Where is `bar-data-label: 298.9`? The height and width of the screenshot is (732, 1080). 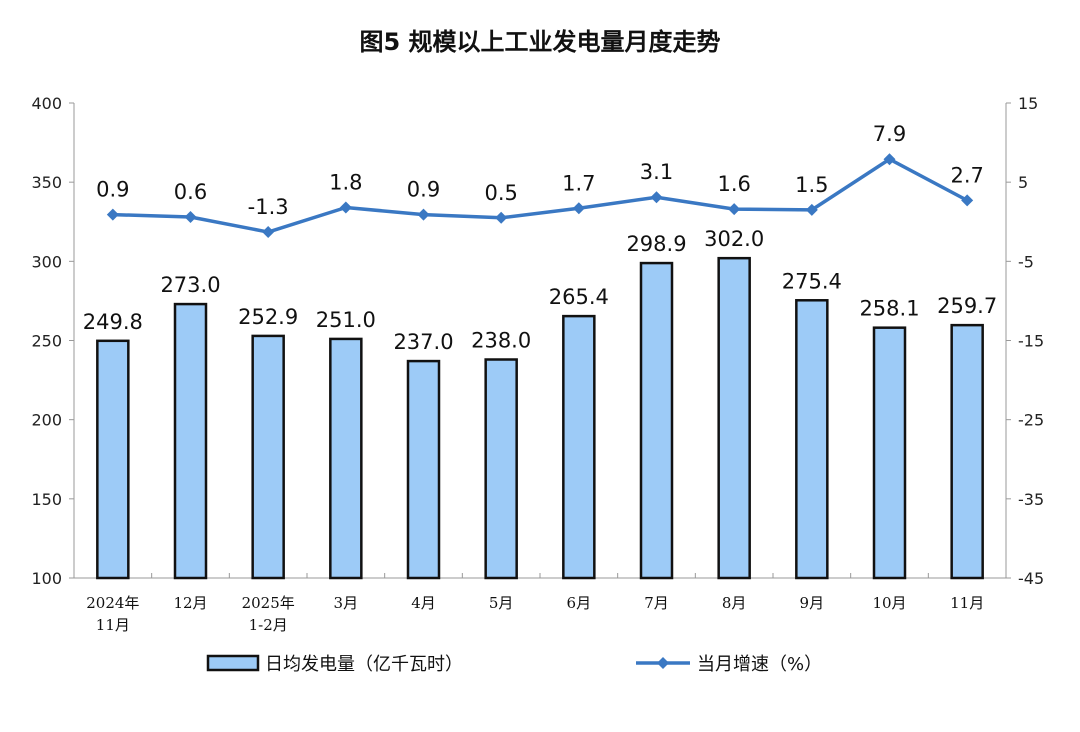
bar-data-label: 298.9 is located at coordinates (656, 244).